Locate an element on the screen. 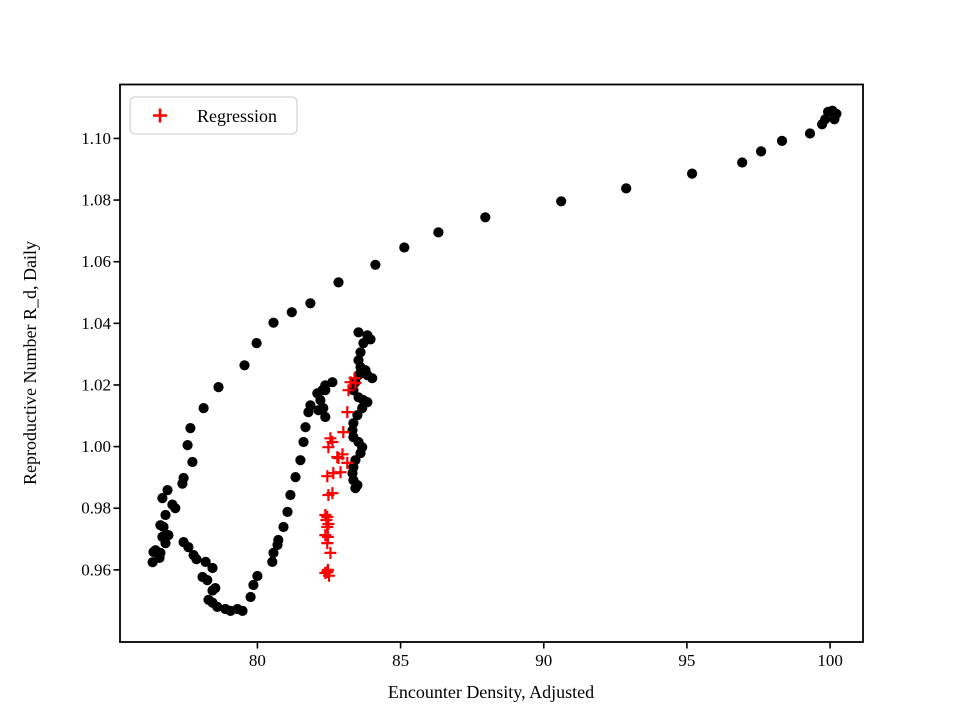 The image size is (960, 725). y-tick-label: 1.04 is located at coordinates (96, 323).